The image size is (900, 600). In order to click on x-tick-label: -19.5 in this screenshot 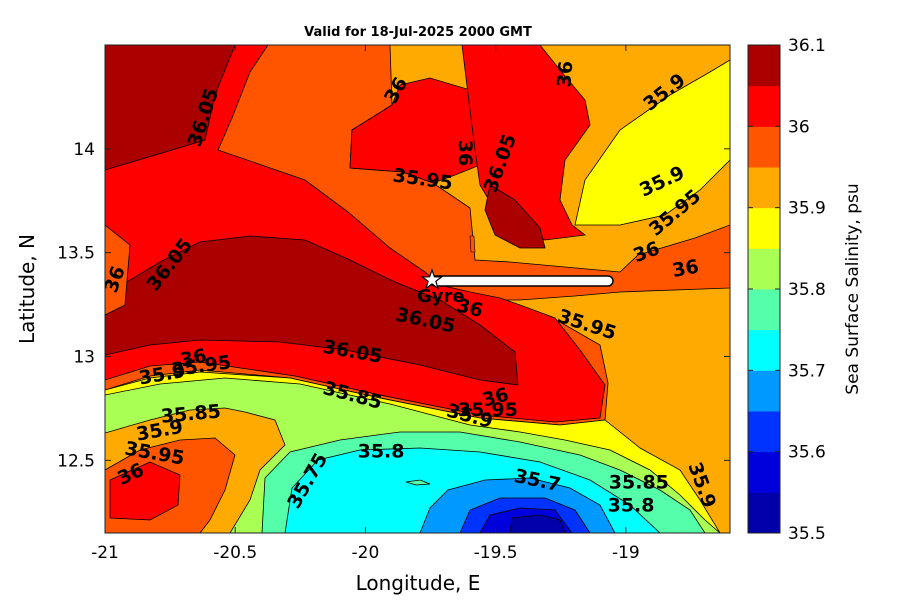, I will do `click(496, 553)`.